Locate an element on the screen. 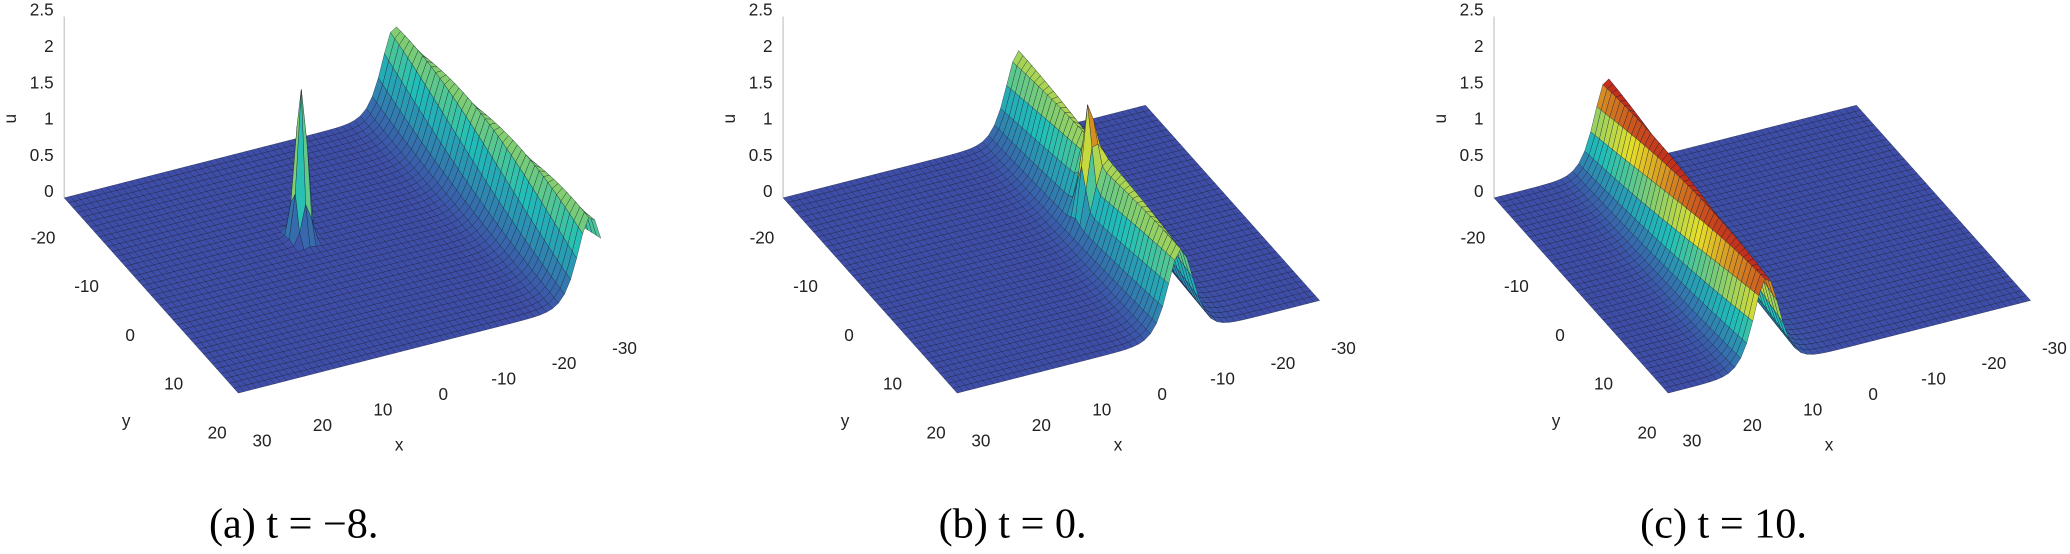 This screenshot has height=554, width=2070. caption: (b) t = 0. is located at coordinates (1013, 523).